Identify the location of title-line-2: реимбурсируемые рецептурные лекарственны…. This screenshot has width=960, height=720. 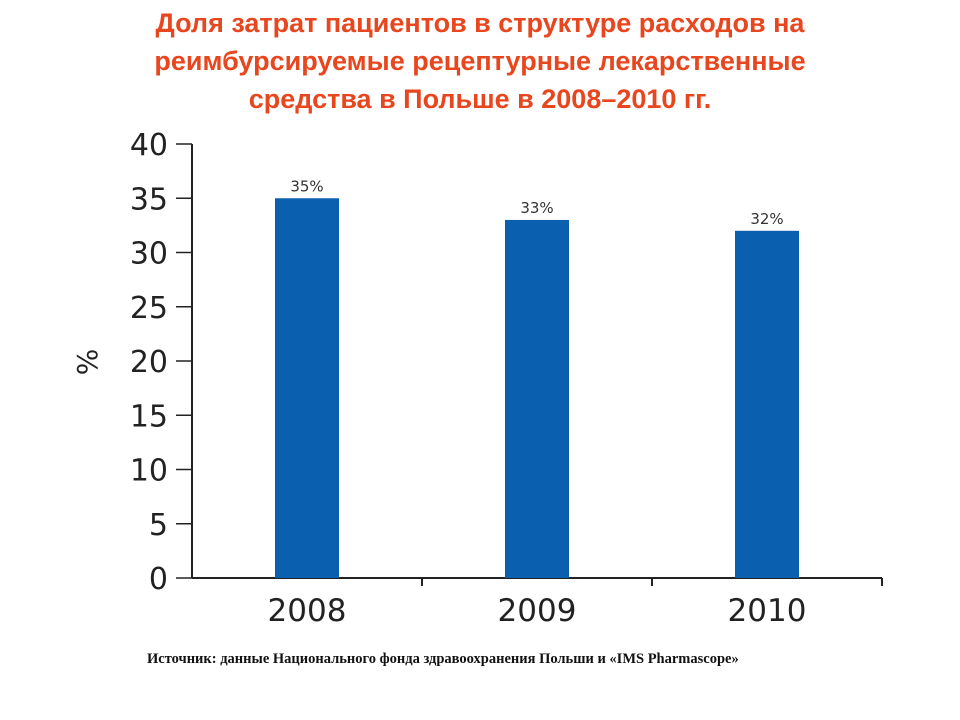
(480, 61).